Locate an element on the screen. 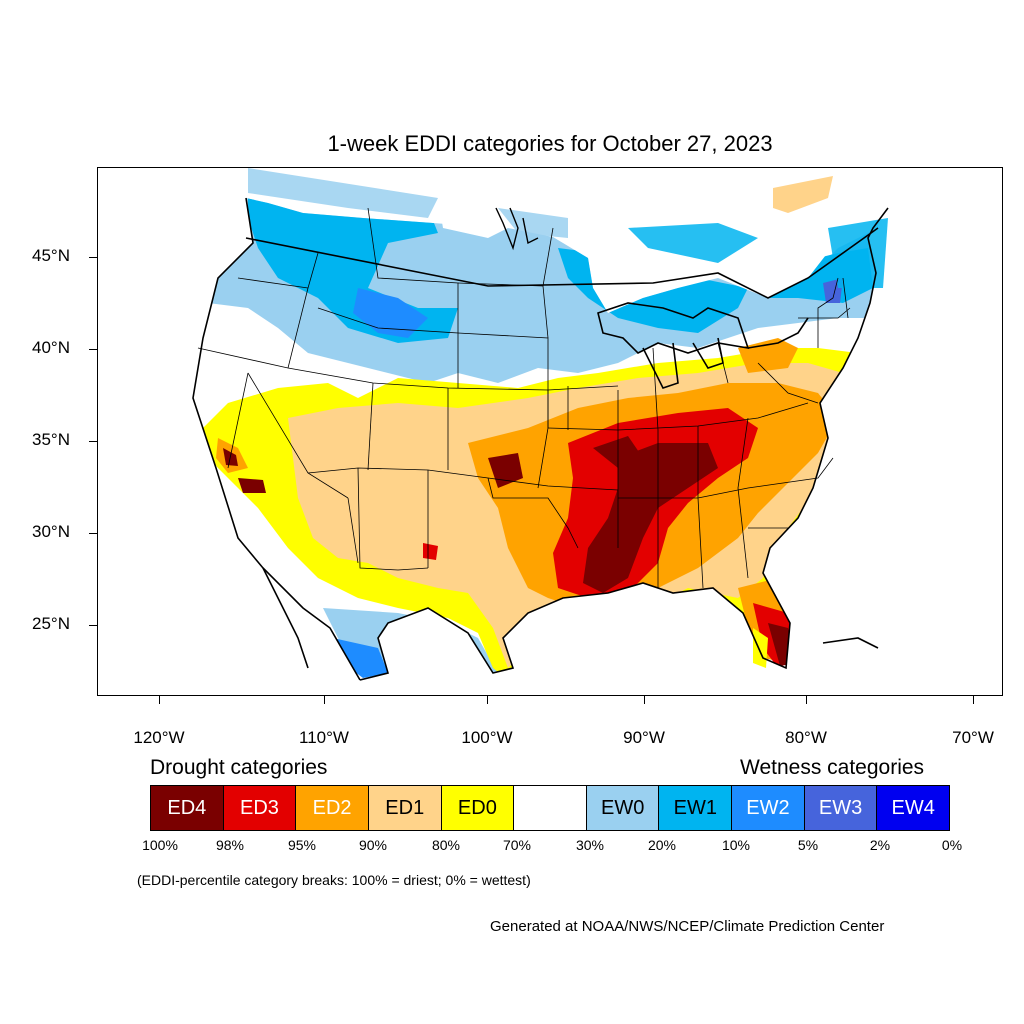  legend-ed2: ED2 is located at coordinates (332, 808).